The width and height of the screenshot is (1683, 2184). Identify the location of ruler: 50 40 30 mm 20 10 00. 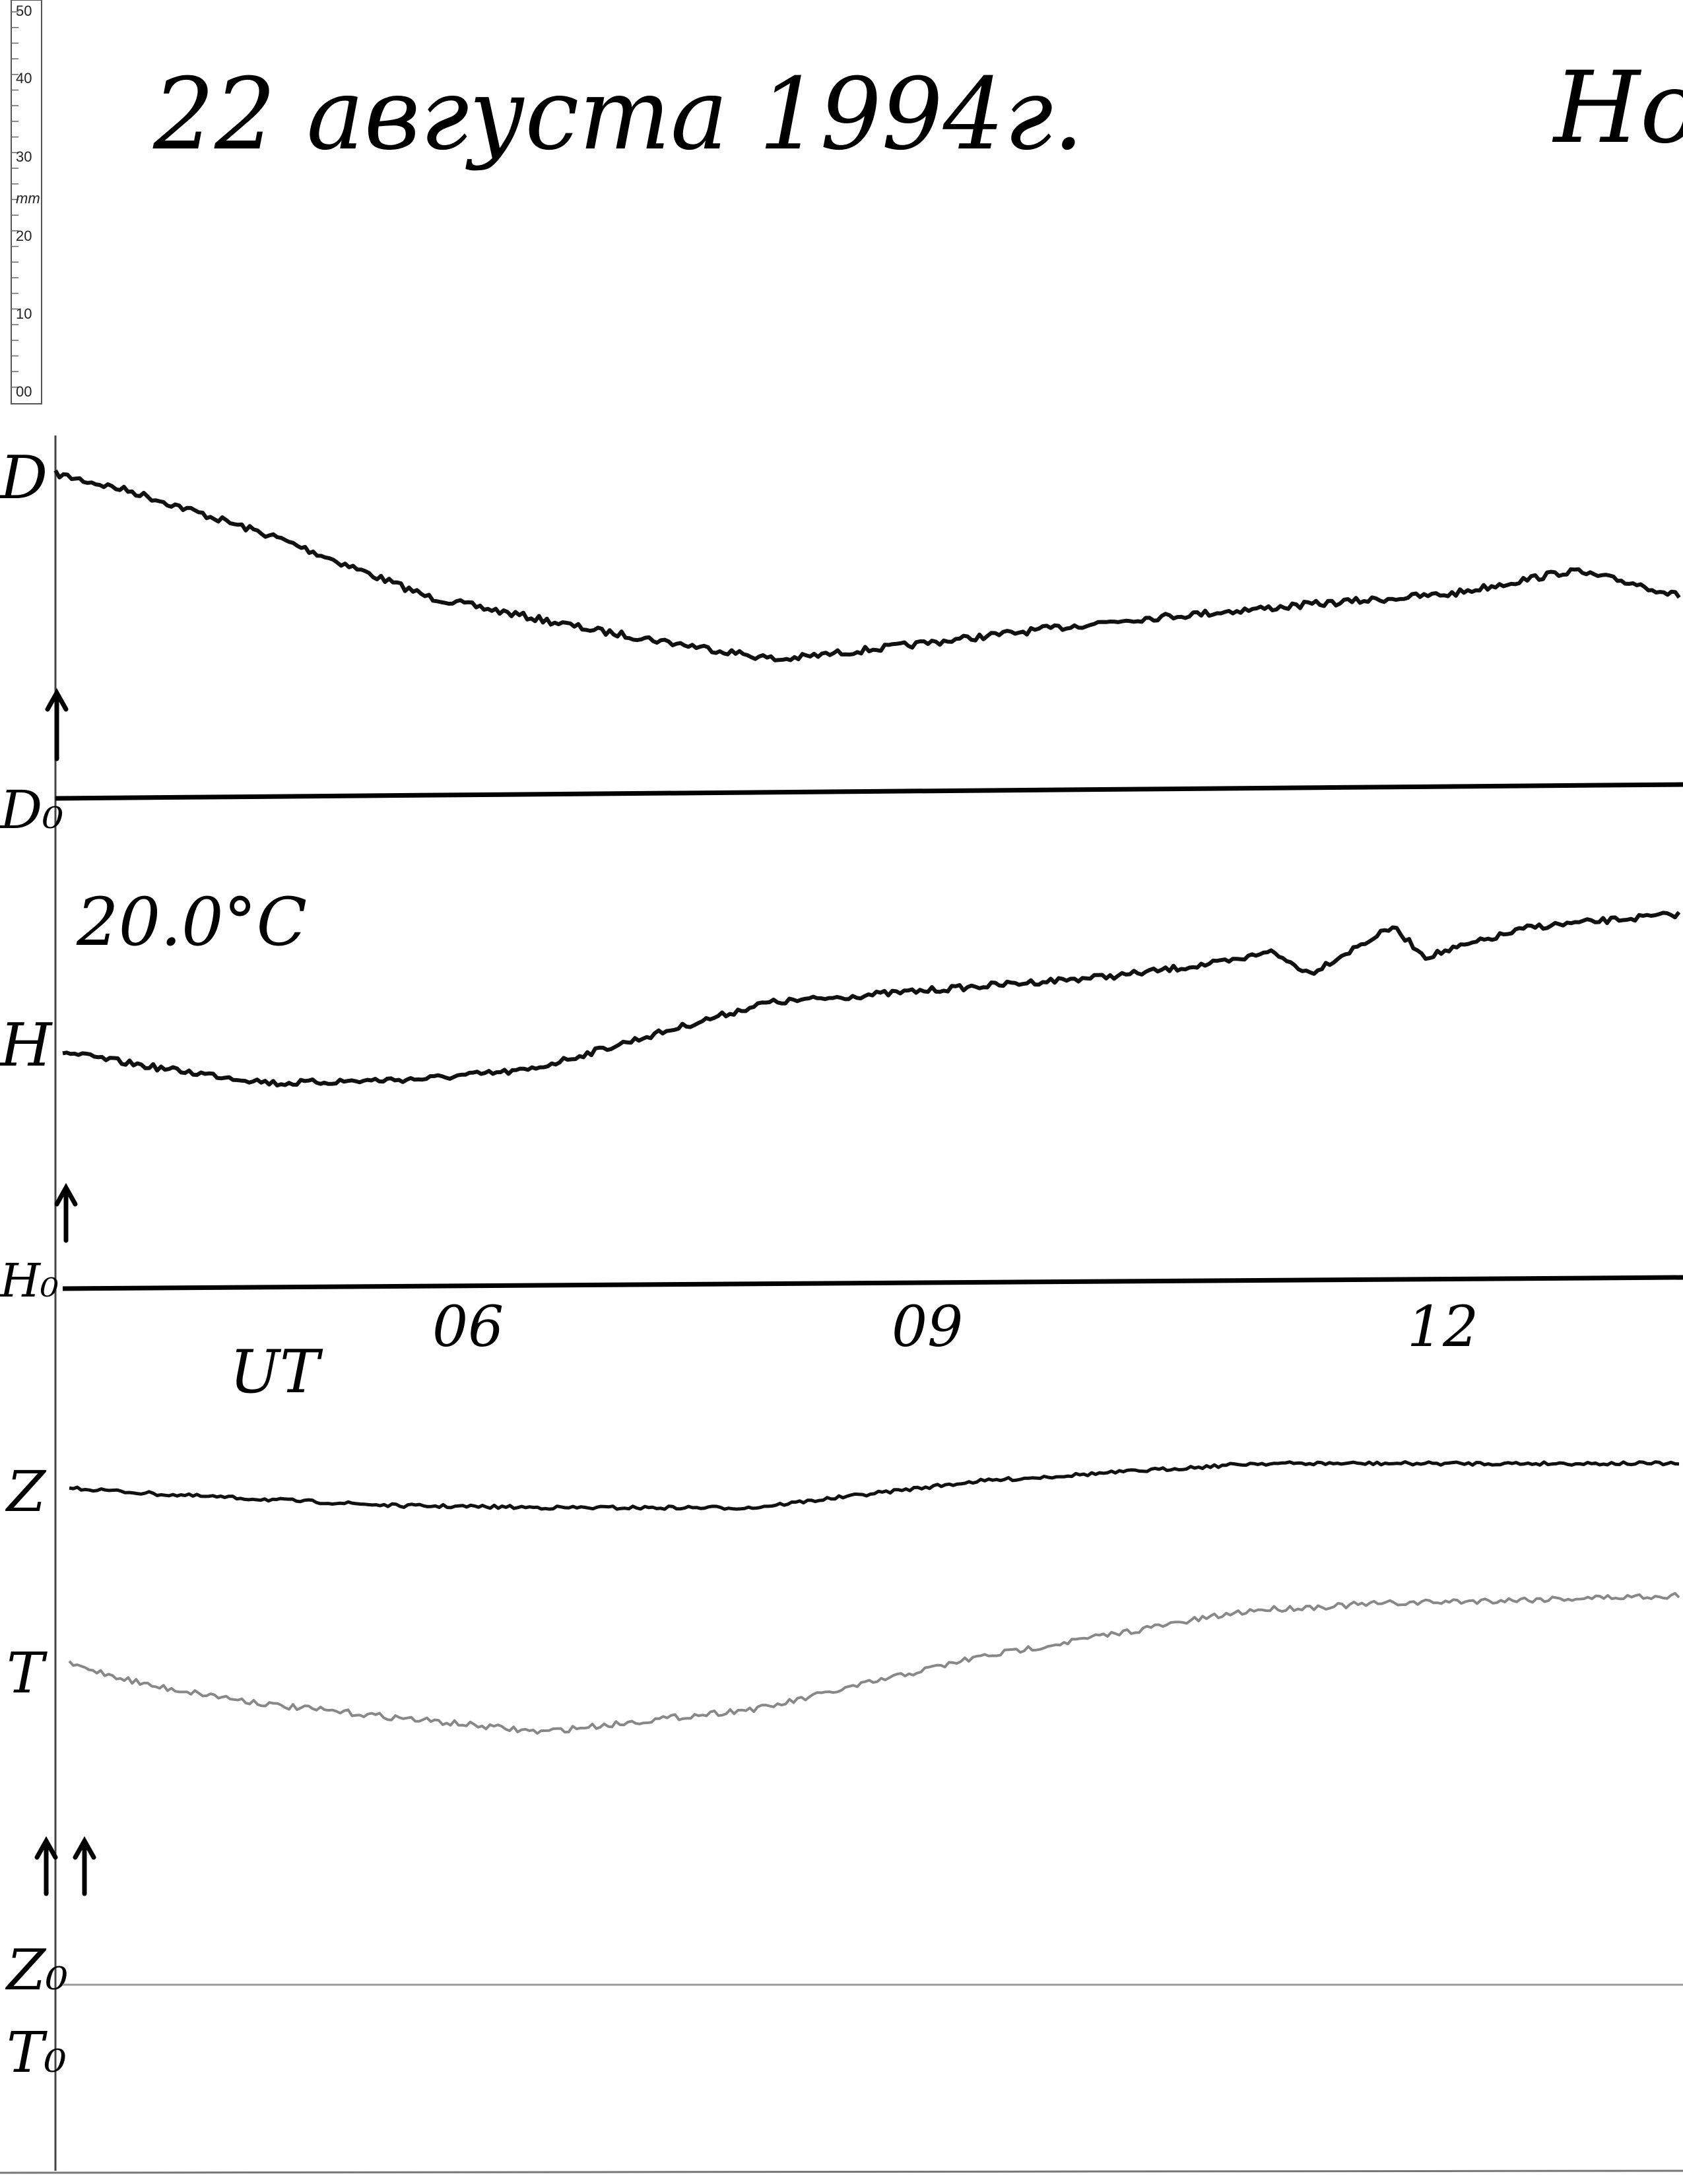
(26, 202).